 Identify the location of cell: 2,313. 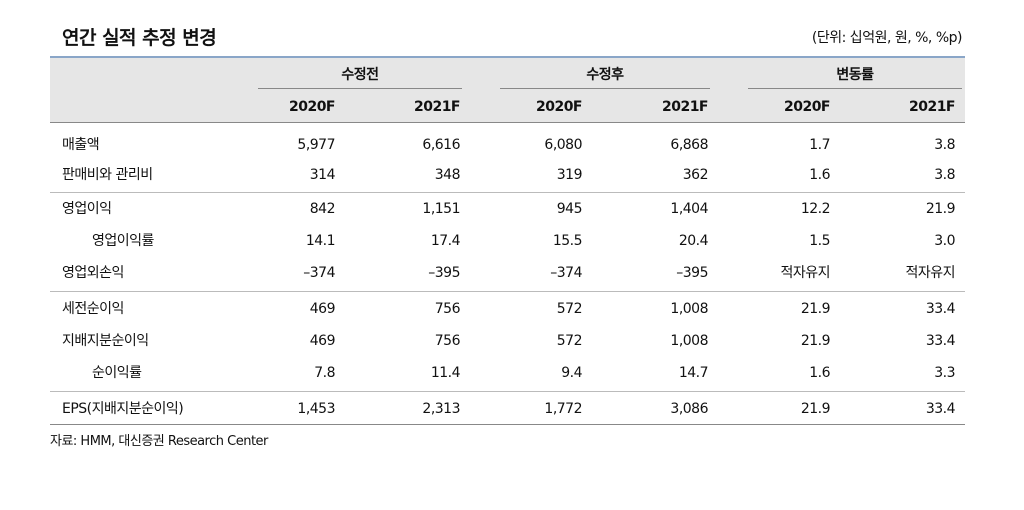
(441, 409).